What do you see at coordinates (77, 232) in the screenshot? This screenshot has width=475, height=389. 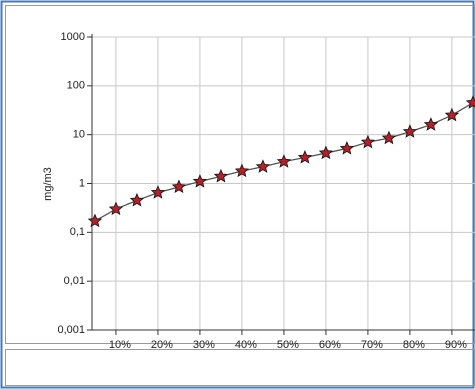 I see `y-tick-label: 0,1` at bounding box center [77, 232].